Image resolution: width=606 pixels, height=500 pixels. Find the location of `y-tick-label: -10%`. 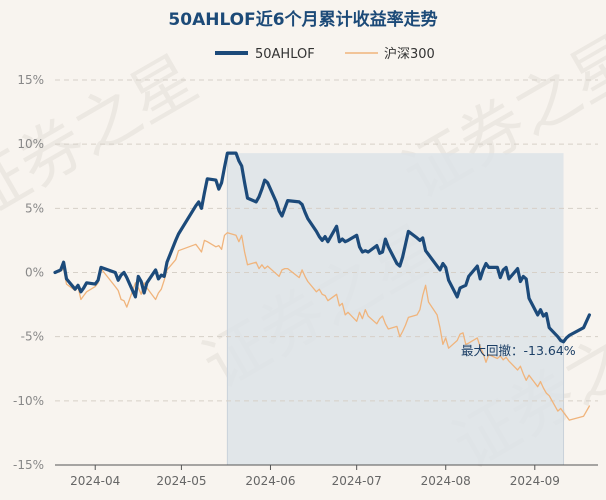

y-tick-label: -10% is located at coordinates (28, 401).